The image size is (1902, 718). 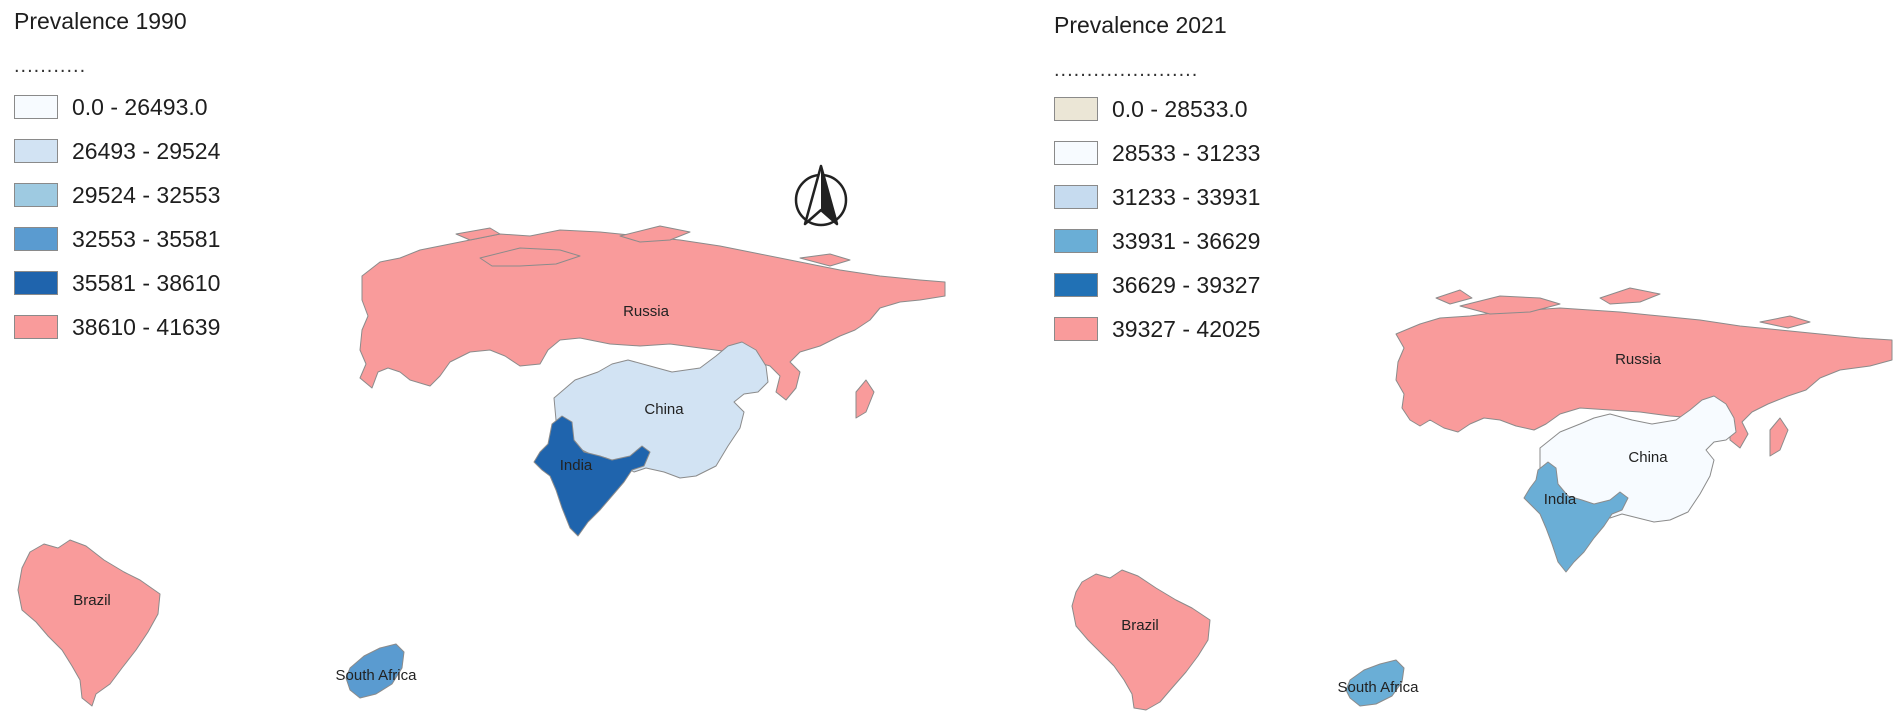 I want to click on legend-label: 29524 - 32553, so click(x=146, y=194).